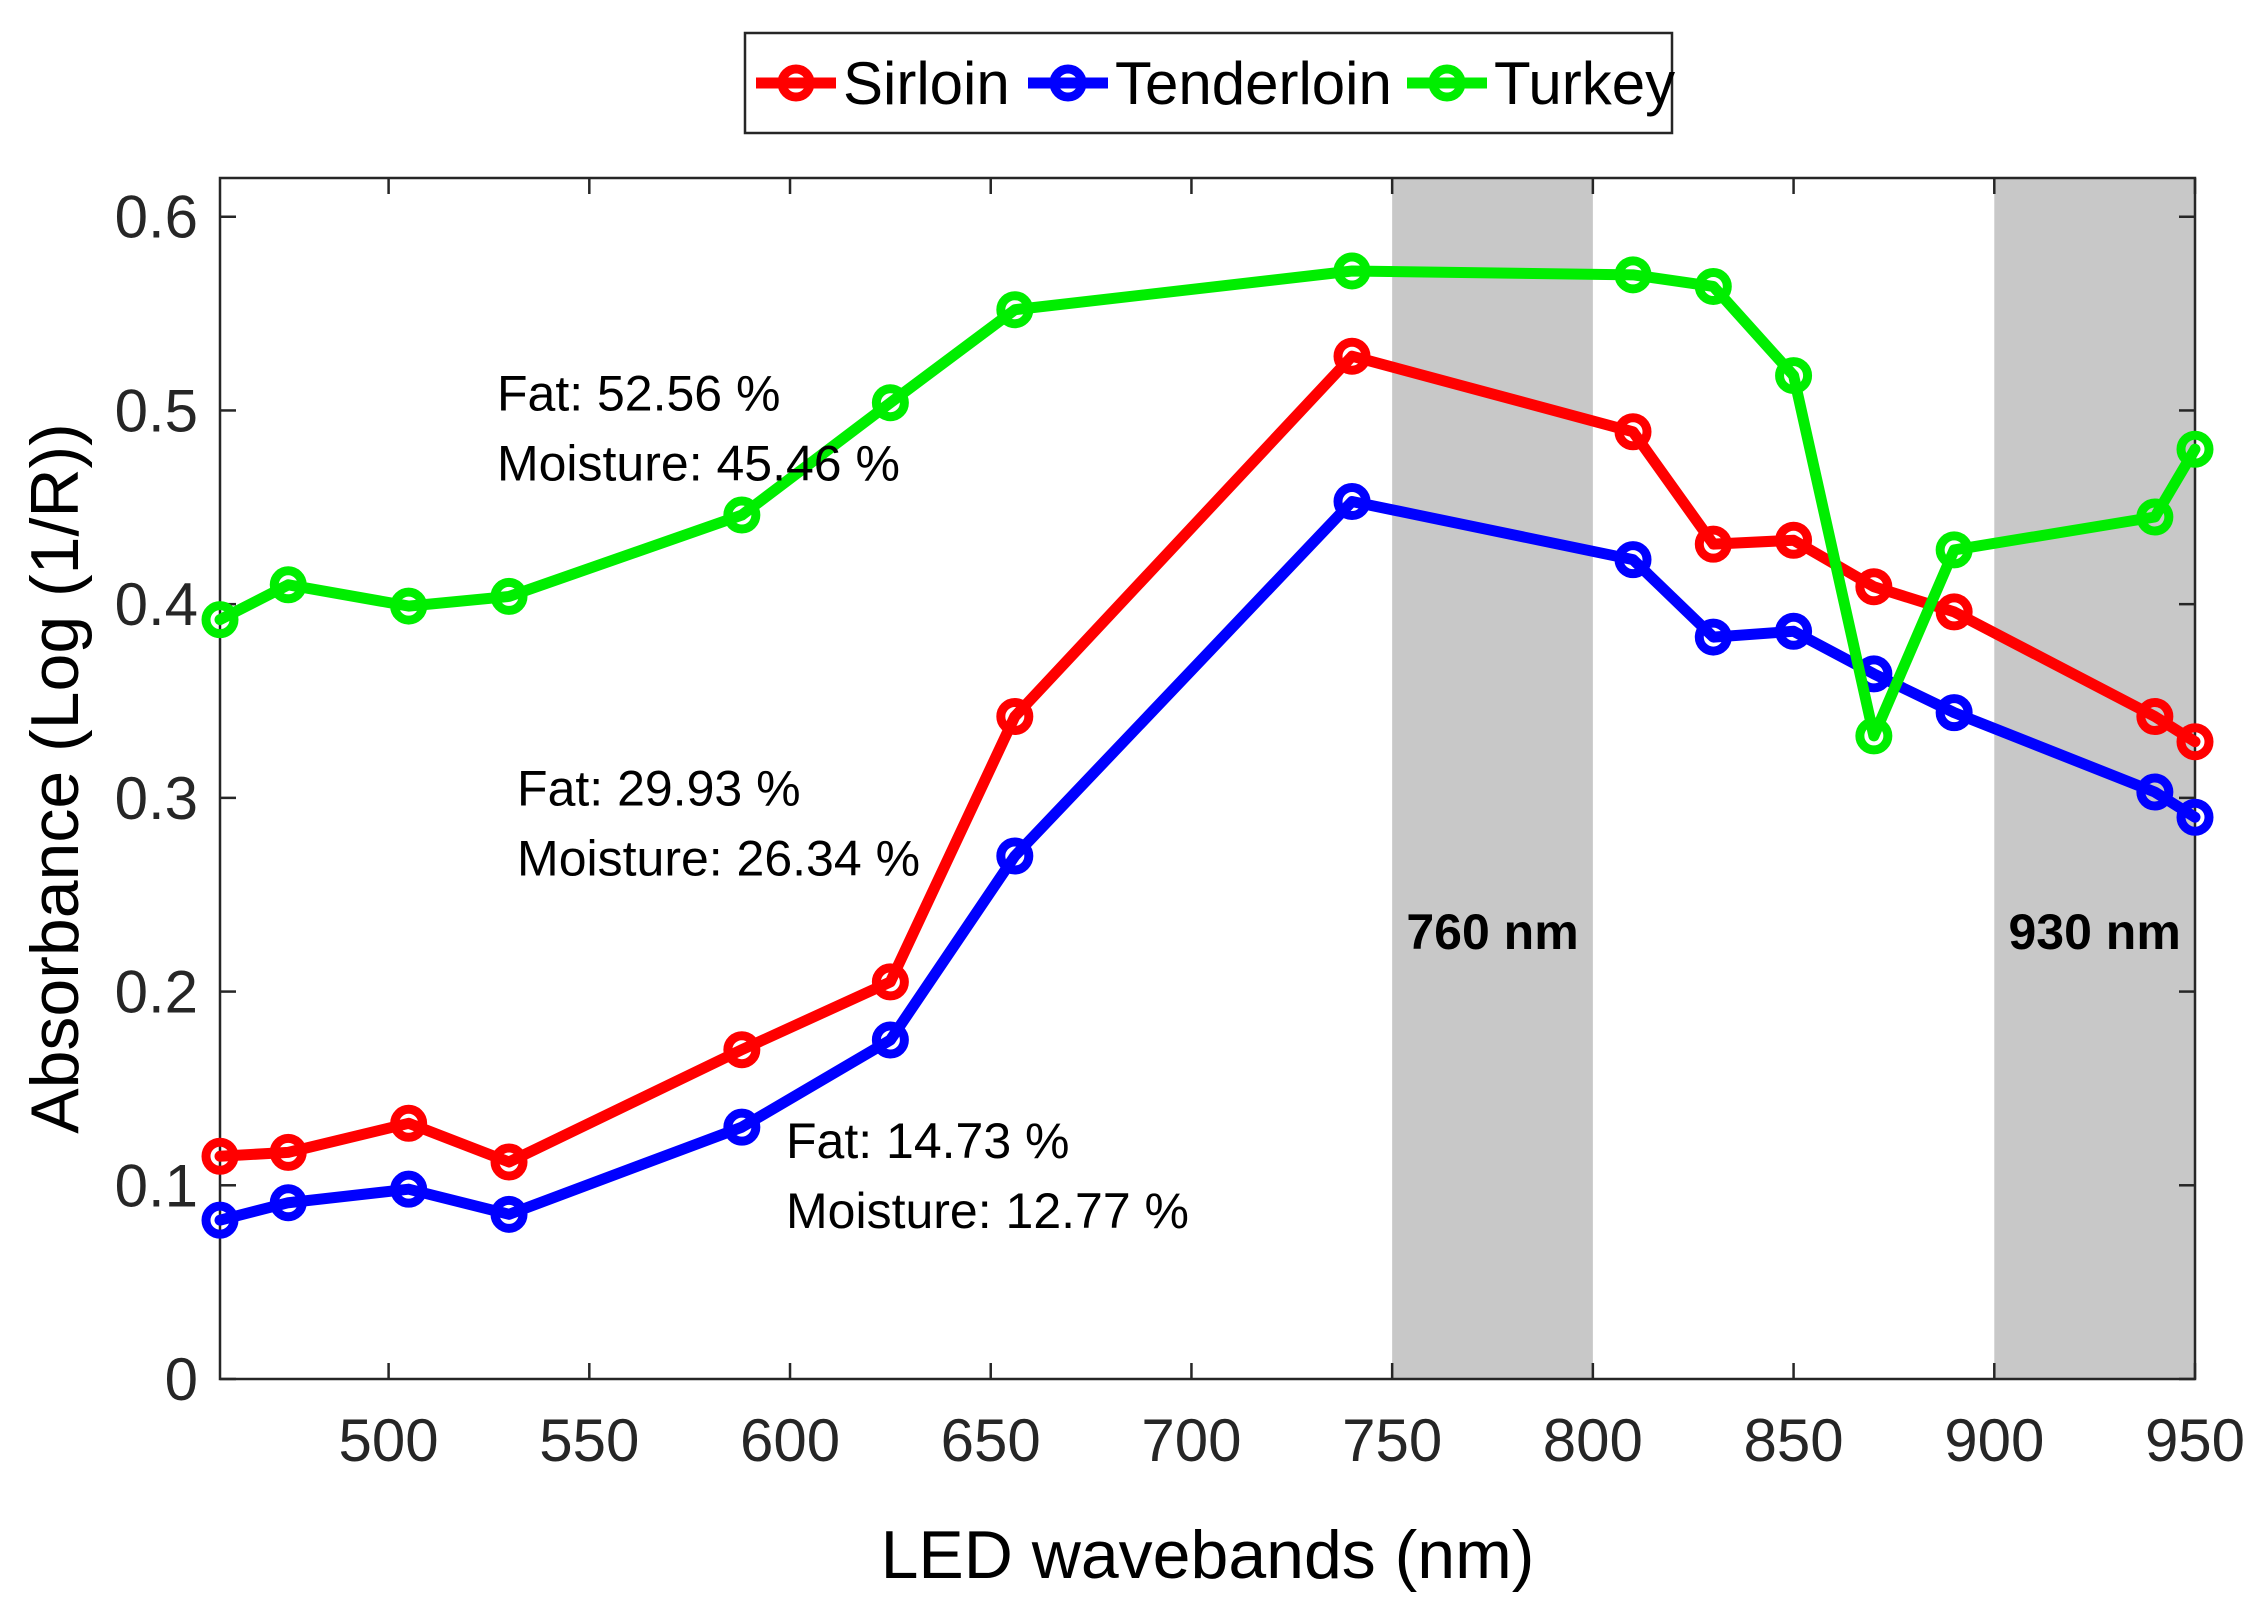  Describe the element at coordinates (1994, 1440) in the screenshot. I see `x-tick-label: 900` at that location.